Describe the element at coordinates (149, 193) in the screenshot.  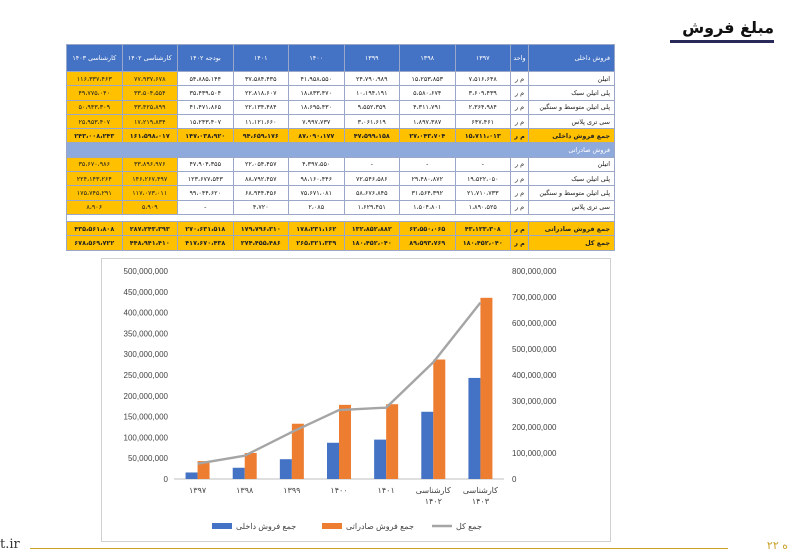
I see `table-cell: ۱۱۷،۰۷۳،۰۱۱` at that location.